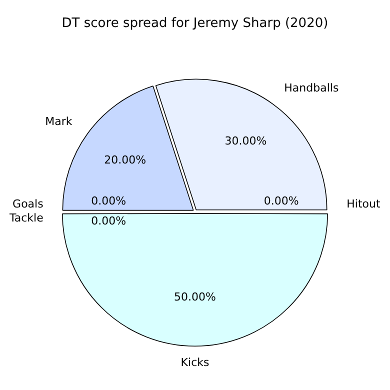 The width and height of the screenshot is (390, 390). I want to click on data-label: 30.00%, so click(245, 141).